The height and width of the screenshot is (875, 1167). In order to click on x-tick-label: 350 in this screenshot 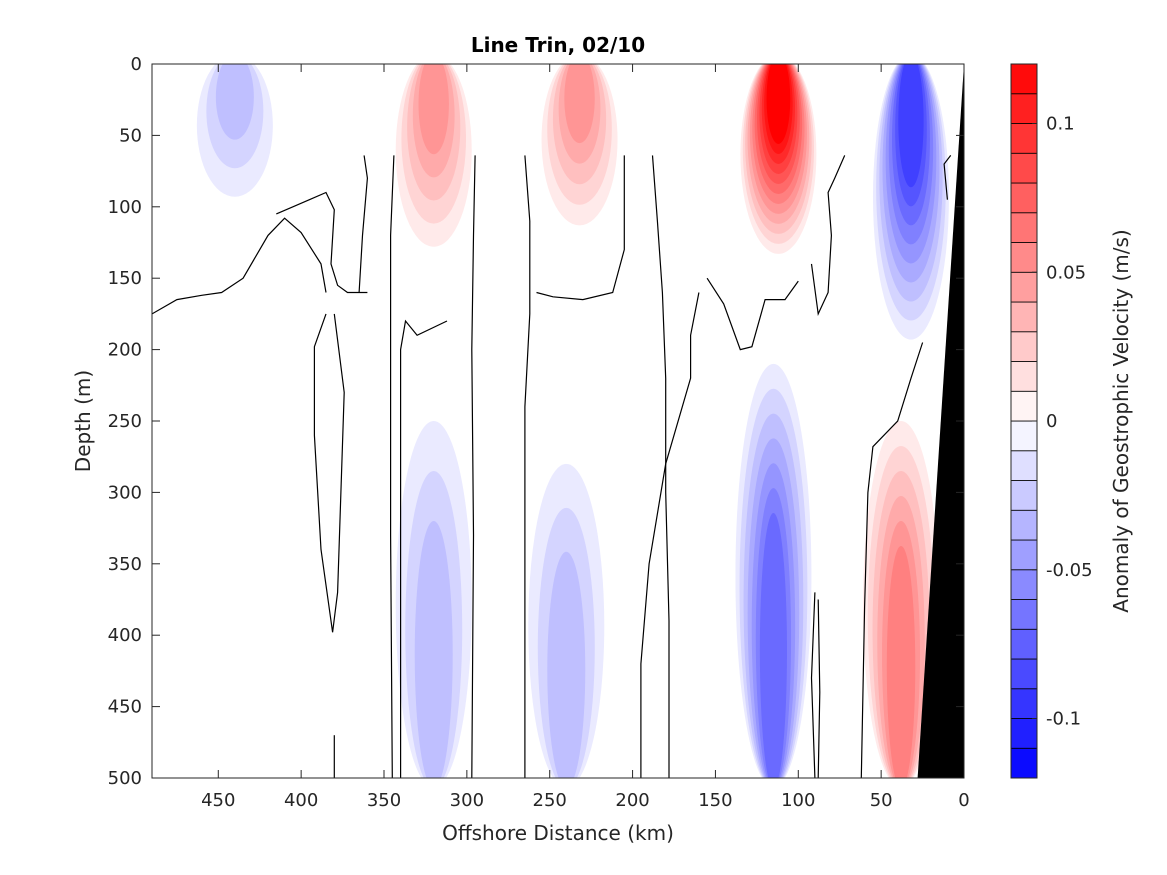, I will do `click(384, 800)`.